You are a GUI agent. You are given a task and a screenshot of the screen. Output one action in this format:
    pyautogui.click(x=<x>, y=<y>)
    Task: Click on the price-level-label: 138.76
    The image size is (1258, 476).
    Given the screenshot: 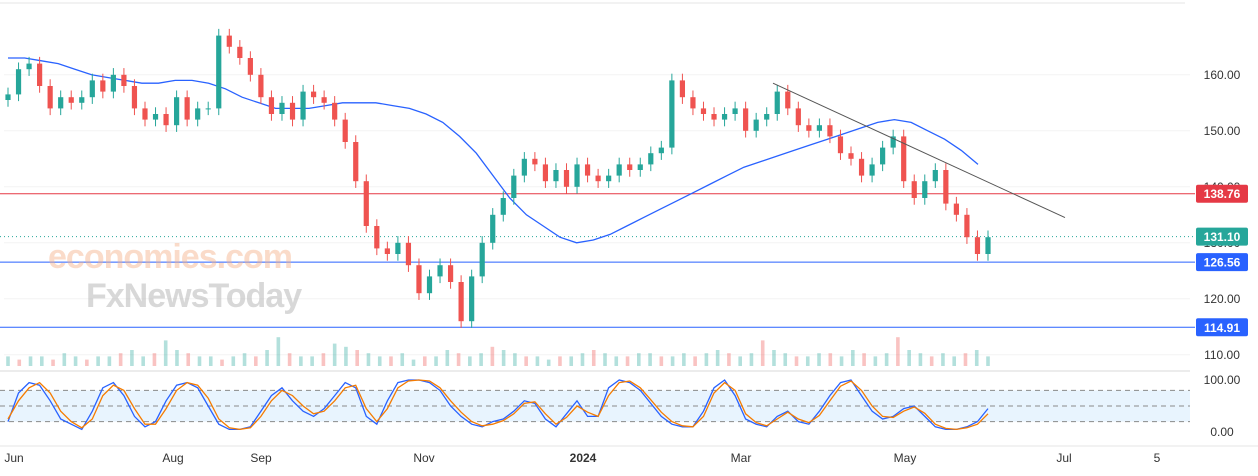 What is the action you would take?
    pyautogui.click(x=1222, y=194)
    